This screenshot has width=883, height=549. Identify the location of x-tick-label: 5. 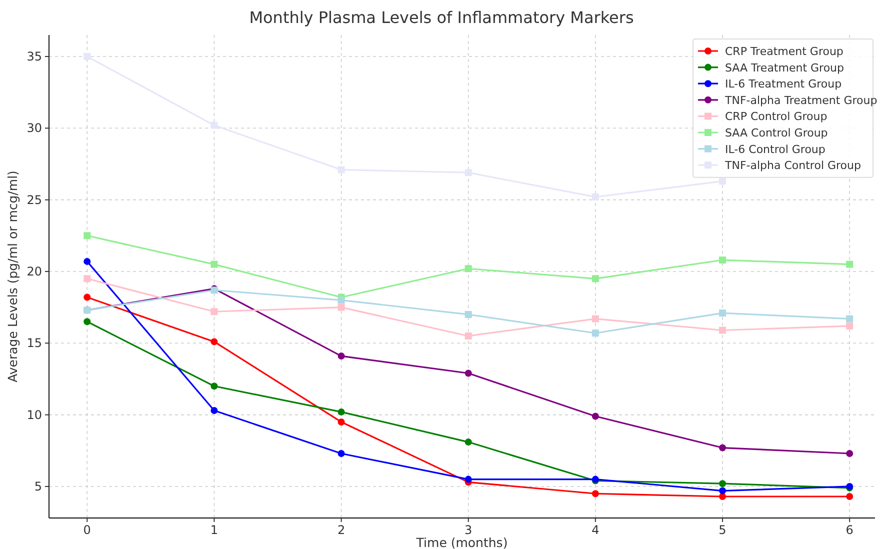
(722, 530).